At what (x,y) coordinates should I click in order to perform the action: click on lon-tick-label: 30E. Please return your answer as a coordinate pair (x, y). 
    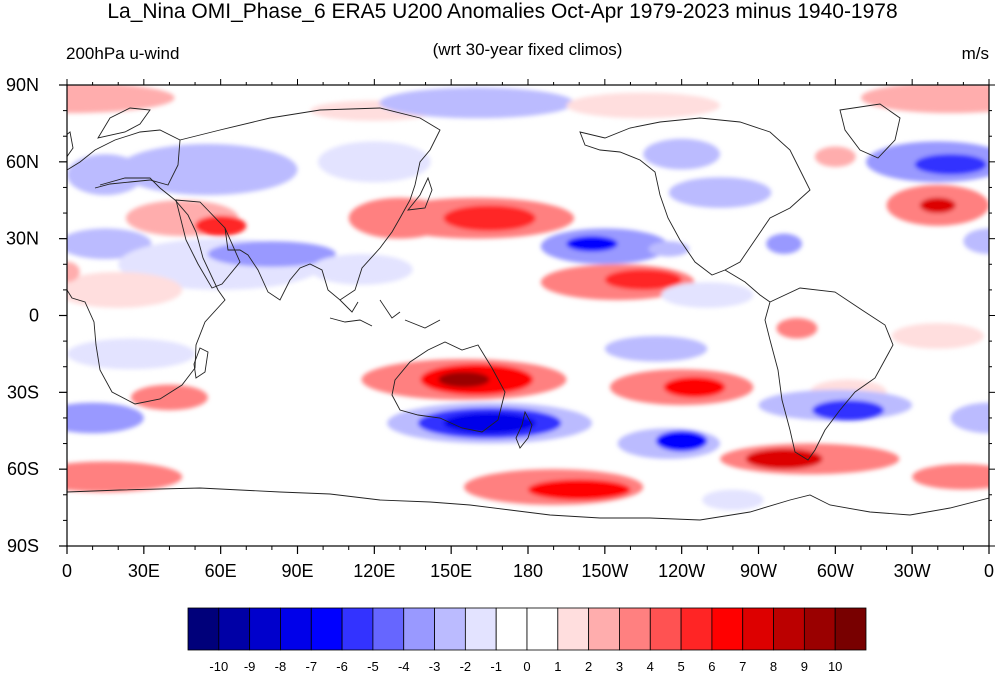
    Looking at the image, I should click on (144, 571).